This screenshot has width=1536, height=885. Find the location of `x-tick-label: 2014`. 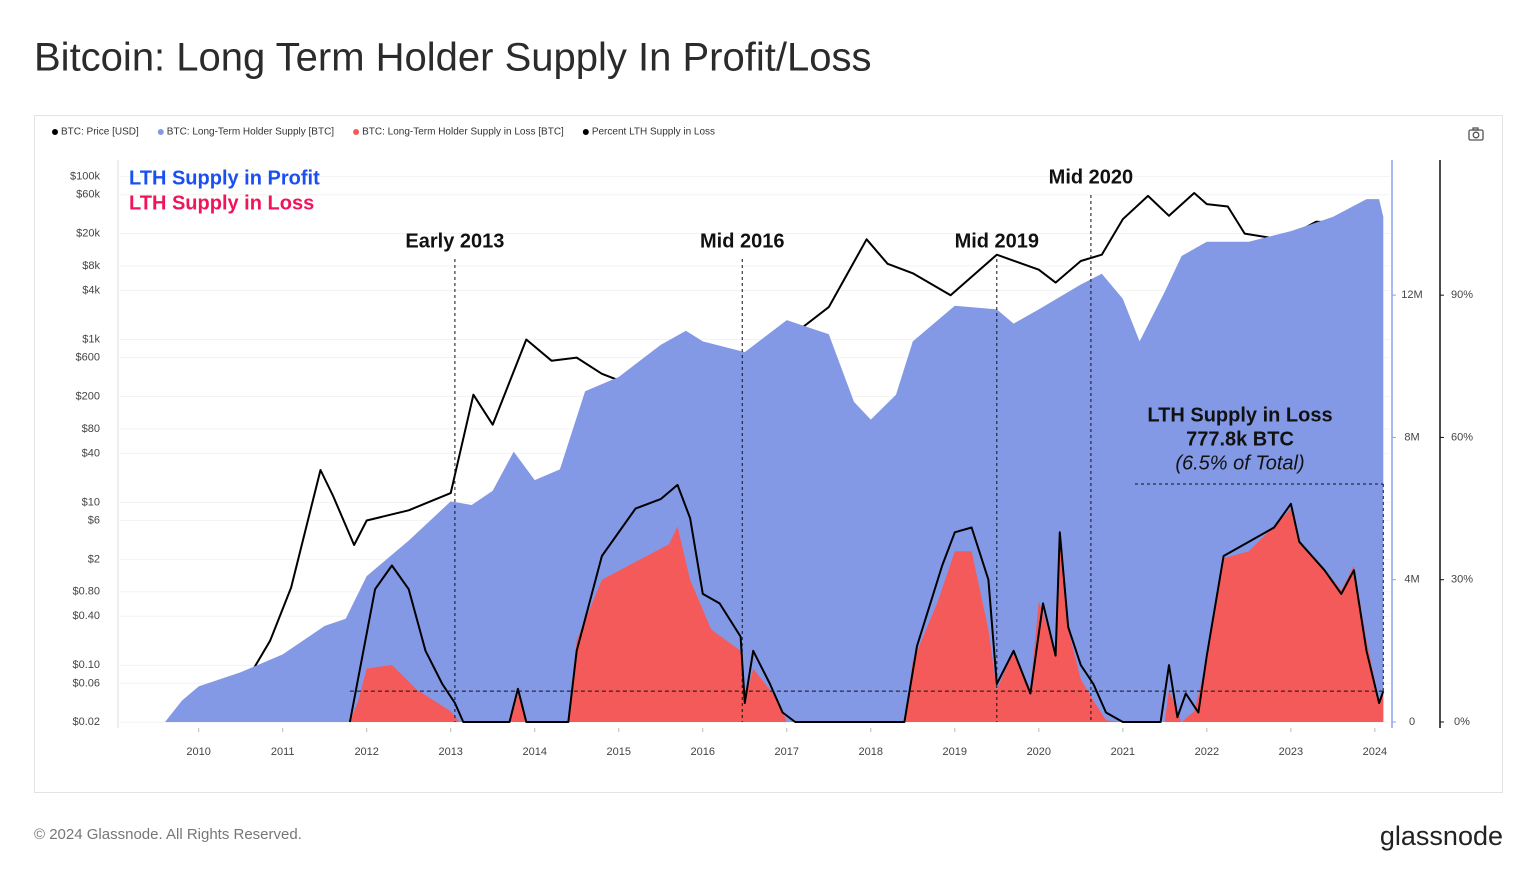

x-tick-label: 2014 is located at coordinates (534, 752).